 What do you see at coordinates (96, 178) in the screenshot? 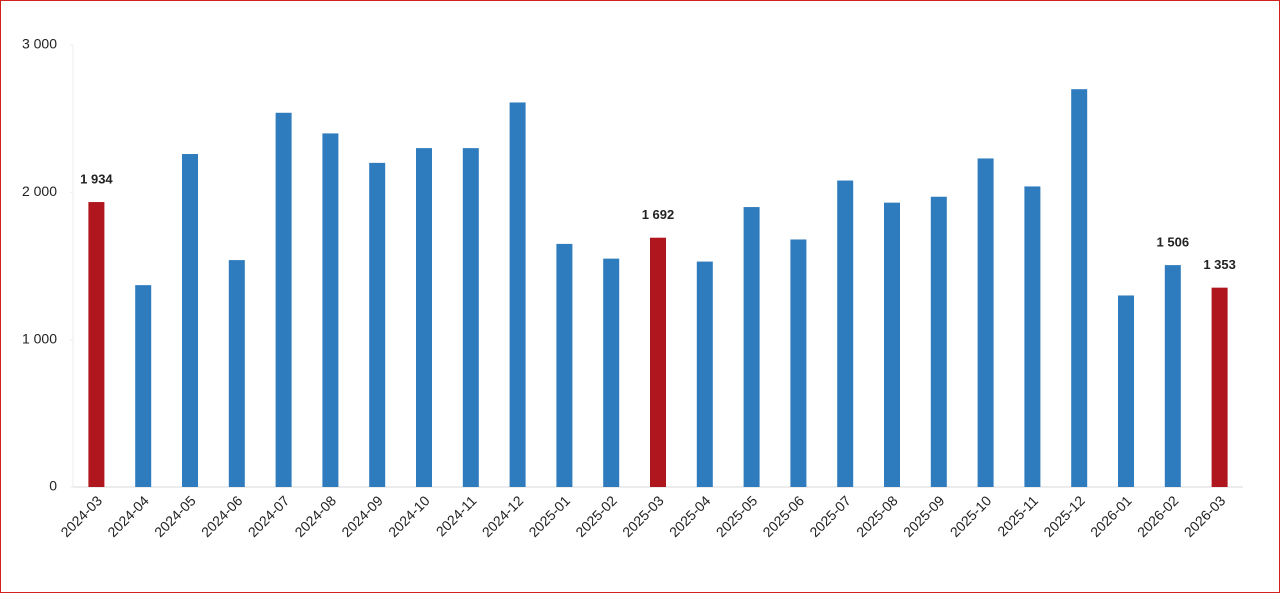
I see `value-label: 1 934` at bounding box center [96, 178].